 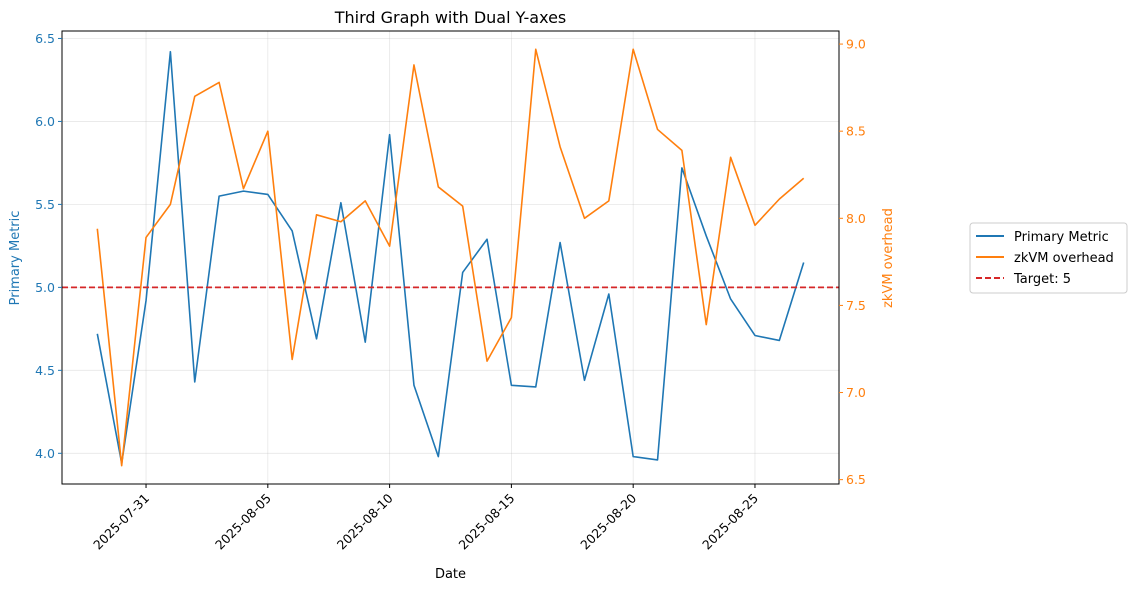 I want to click on right-y-tick-label: 6.5, so click(x=856, y=479).